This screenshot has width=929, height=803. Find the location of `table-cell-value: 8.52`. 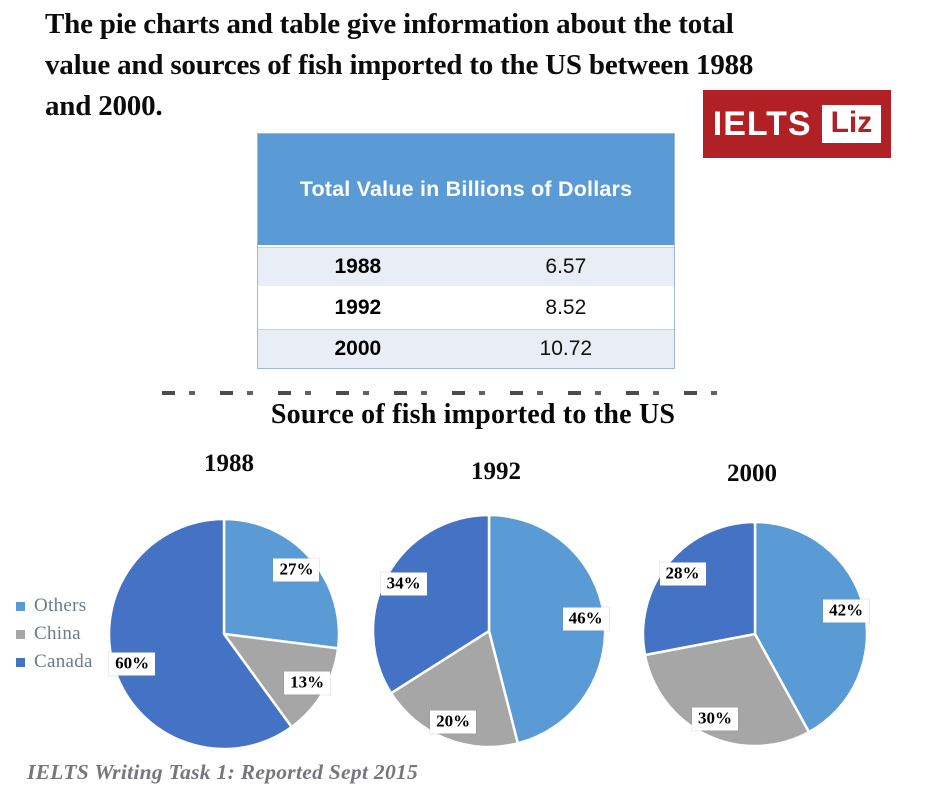

table-cell-value: 8.52 is located at coordinates (566, 307).